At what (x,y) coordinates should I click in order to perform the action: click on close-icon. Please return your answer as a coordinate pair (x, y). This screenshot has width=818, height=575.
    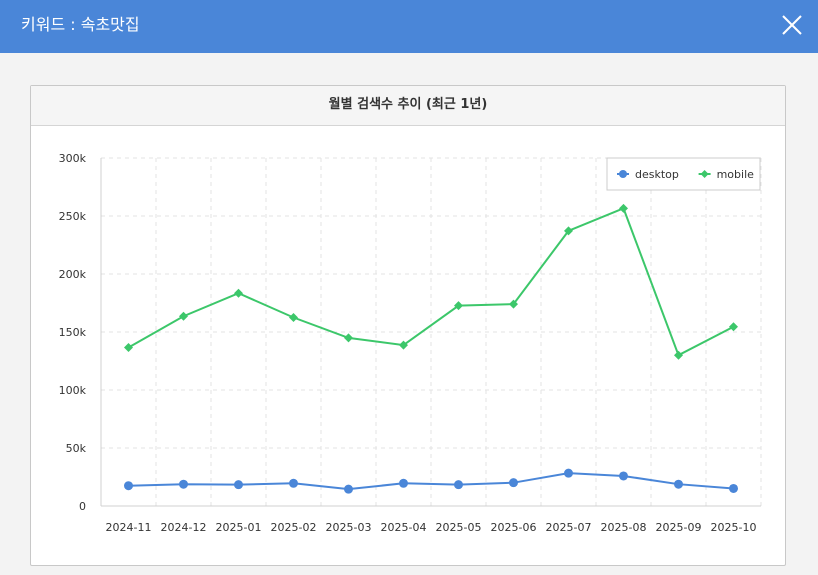
    Looking at the image, I should click on (792, 25).